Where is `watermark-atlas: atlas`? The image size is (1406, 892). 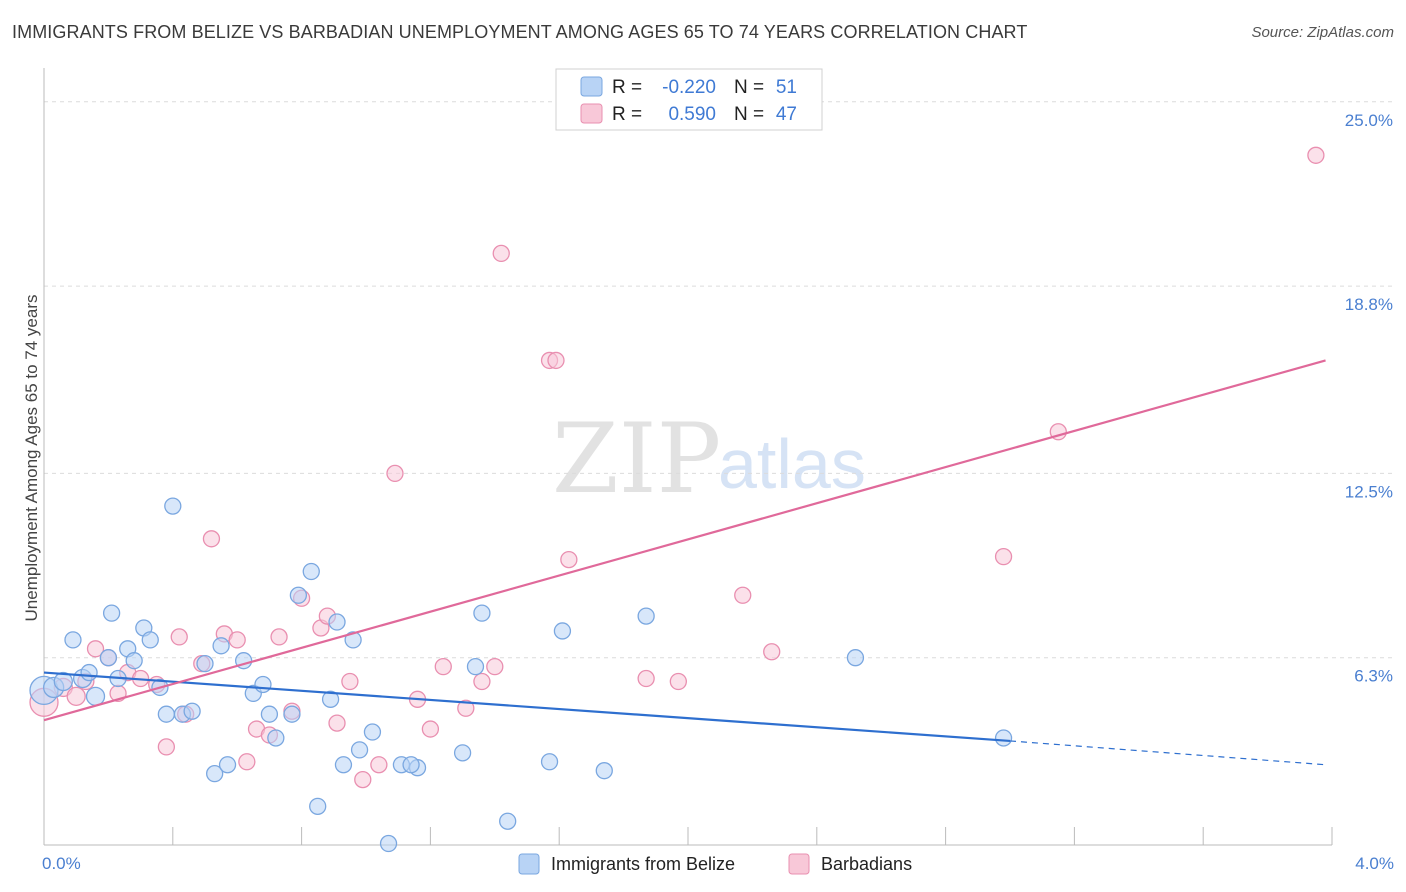 watermark-atlas: atlas is located at coordinates (792, 464).